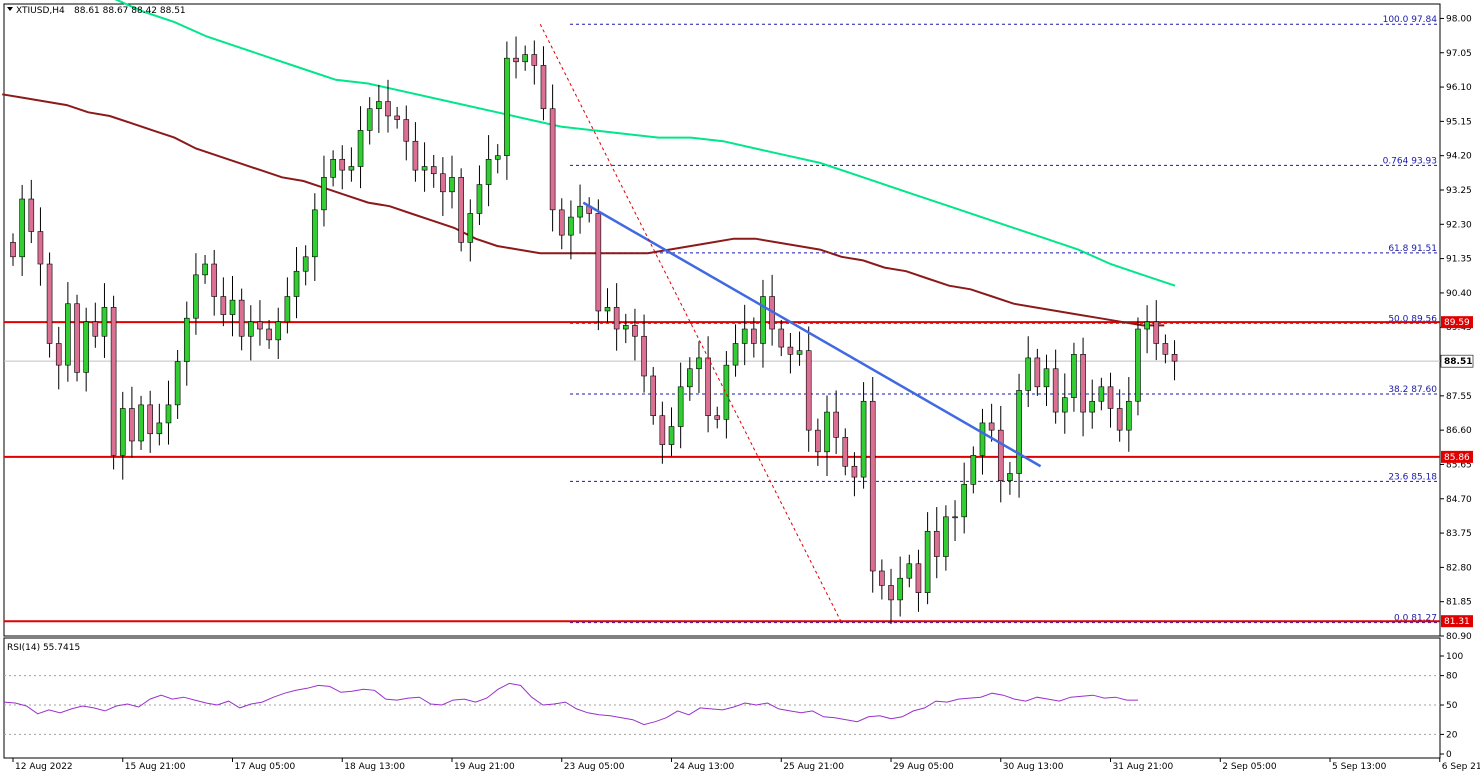 The width and height of the screenshot is (1480, 776). Describe the element at coordinates (1459, 225) in the screenshot. I see `price-tick-label: 92.30` at that location.